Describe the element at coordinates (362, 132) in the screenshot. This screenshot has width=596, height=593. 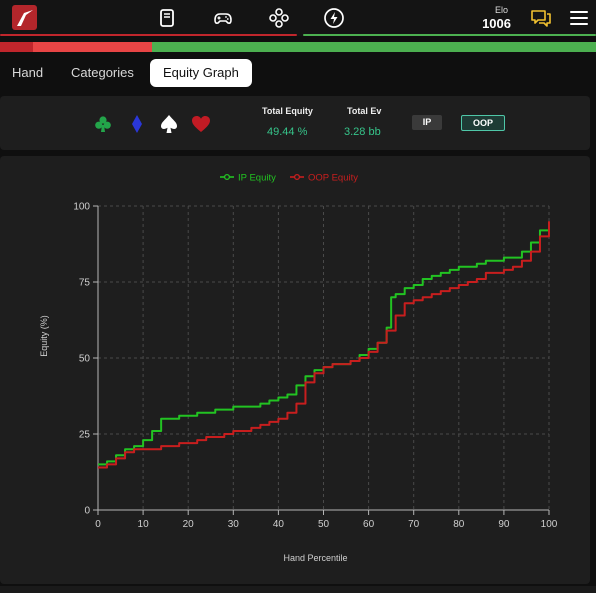
I see `total-ev-value: 3.28 bb` at that location.